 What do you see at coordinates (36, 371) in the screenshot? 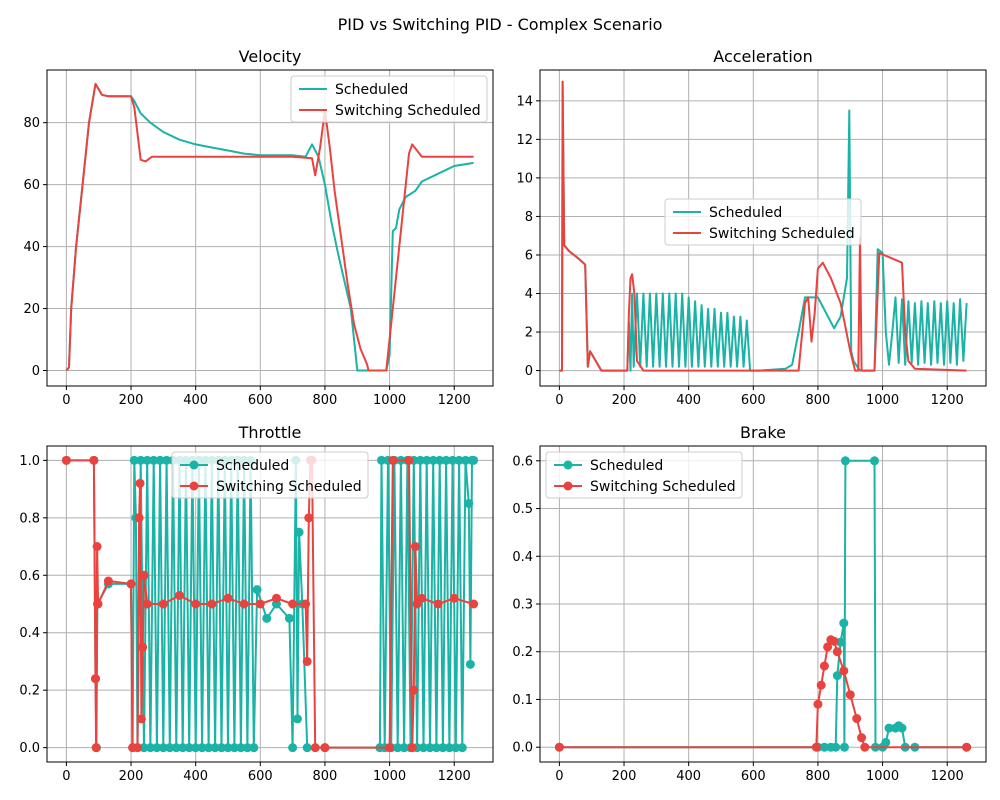
I see `y-tick-label: 0` at bounding box center [36, 371].